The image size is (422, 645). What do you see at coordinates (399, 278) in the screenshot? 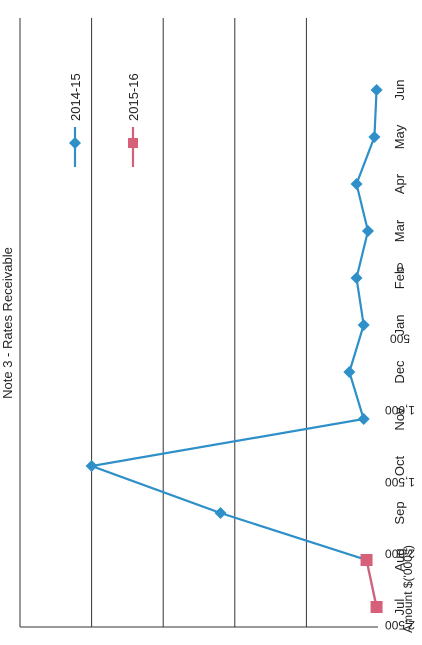
I see `x-tick-label: Feb` at bounding box center [399, 278].